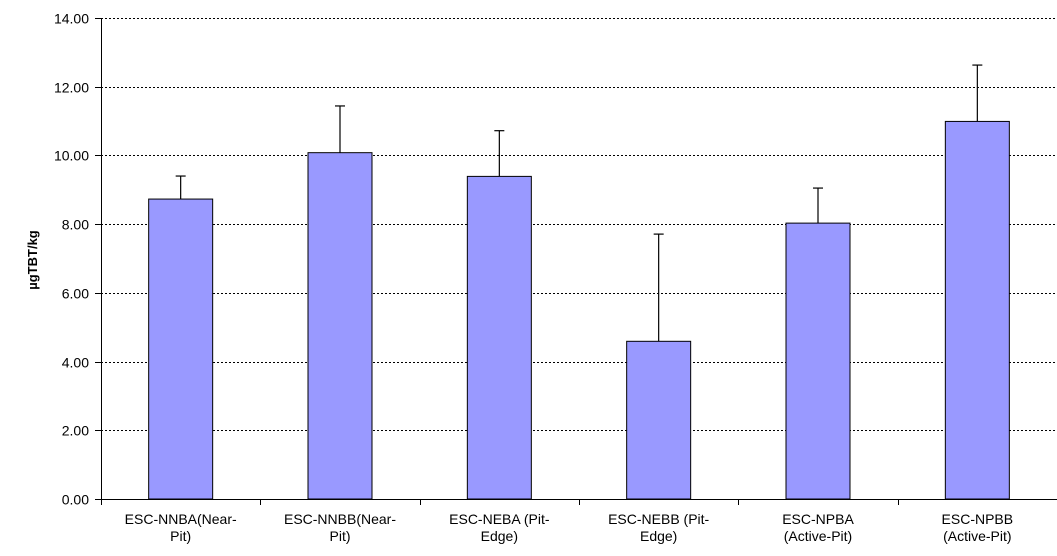  What do you see at coordinates (340, 519) in the screenshot?
I see `x-tick-label-line: ESC-NNBB(Near-` at bounding box center [340, 519].